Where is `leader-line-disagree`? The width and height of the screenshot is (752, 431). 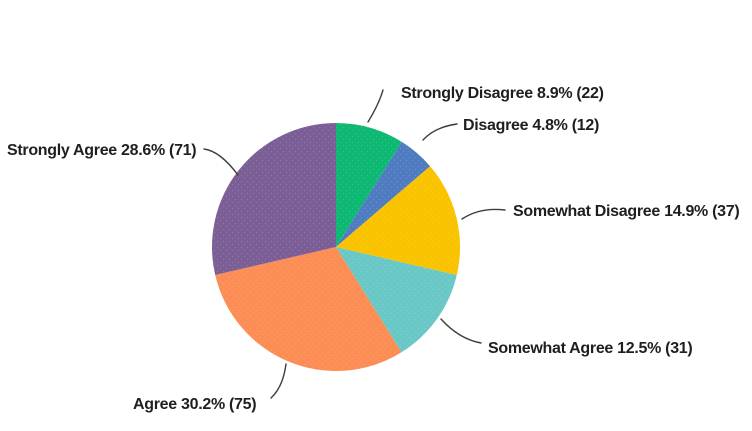 leader-line-disagree is located at coordinates (440, 132).